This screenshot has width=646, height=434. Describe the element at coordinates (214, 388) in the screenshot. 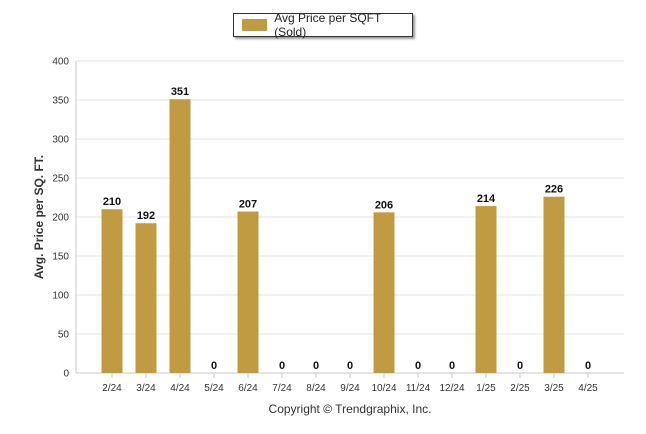

I see `x-tick-label: 5/24` at that location.